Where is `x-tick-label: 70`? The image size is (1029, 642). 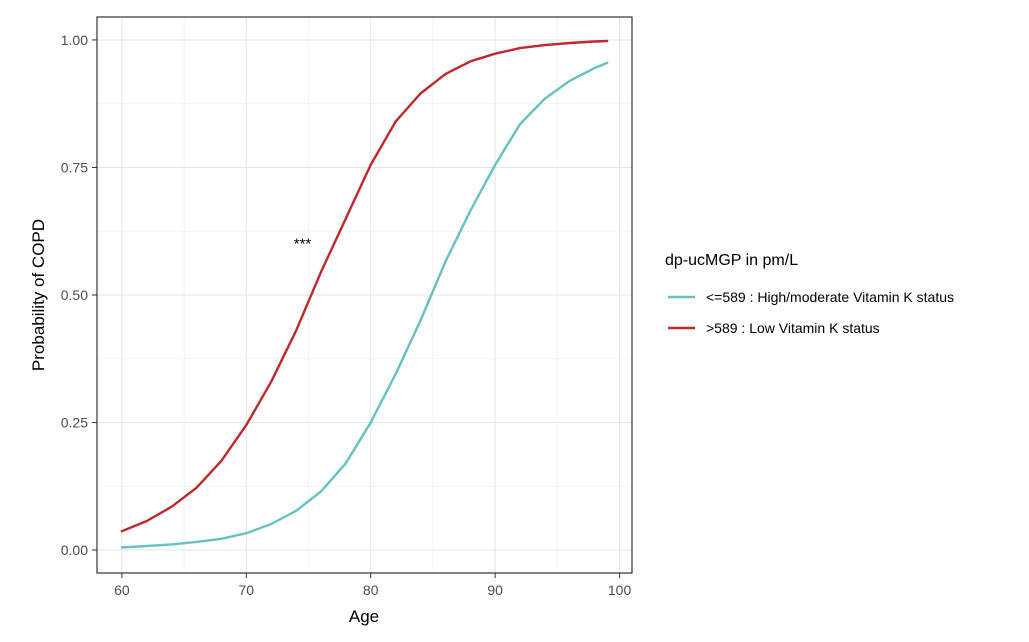
x-tick-label: 70 is located at coordinates (247, 590).